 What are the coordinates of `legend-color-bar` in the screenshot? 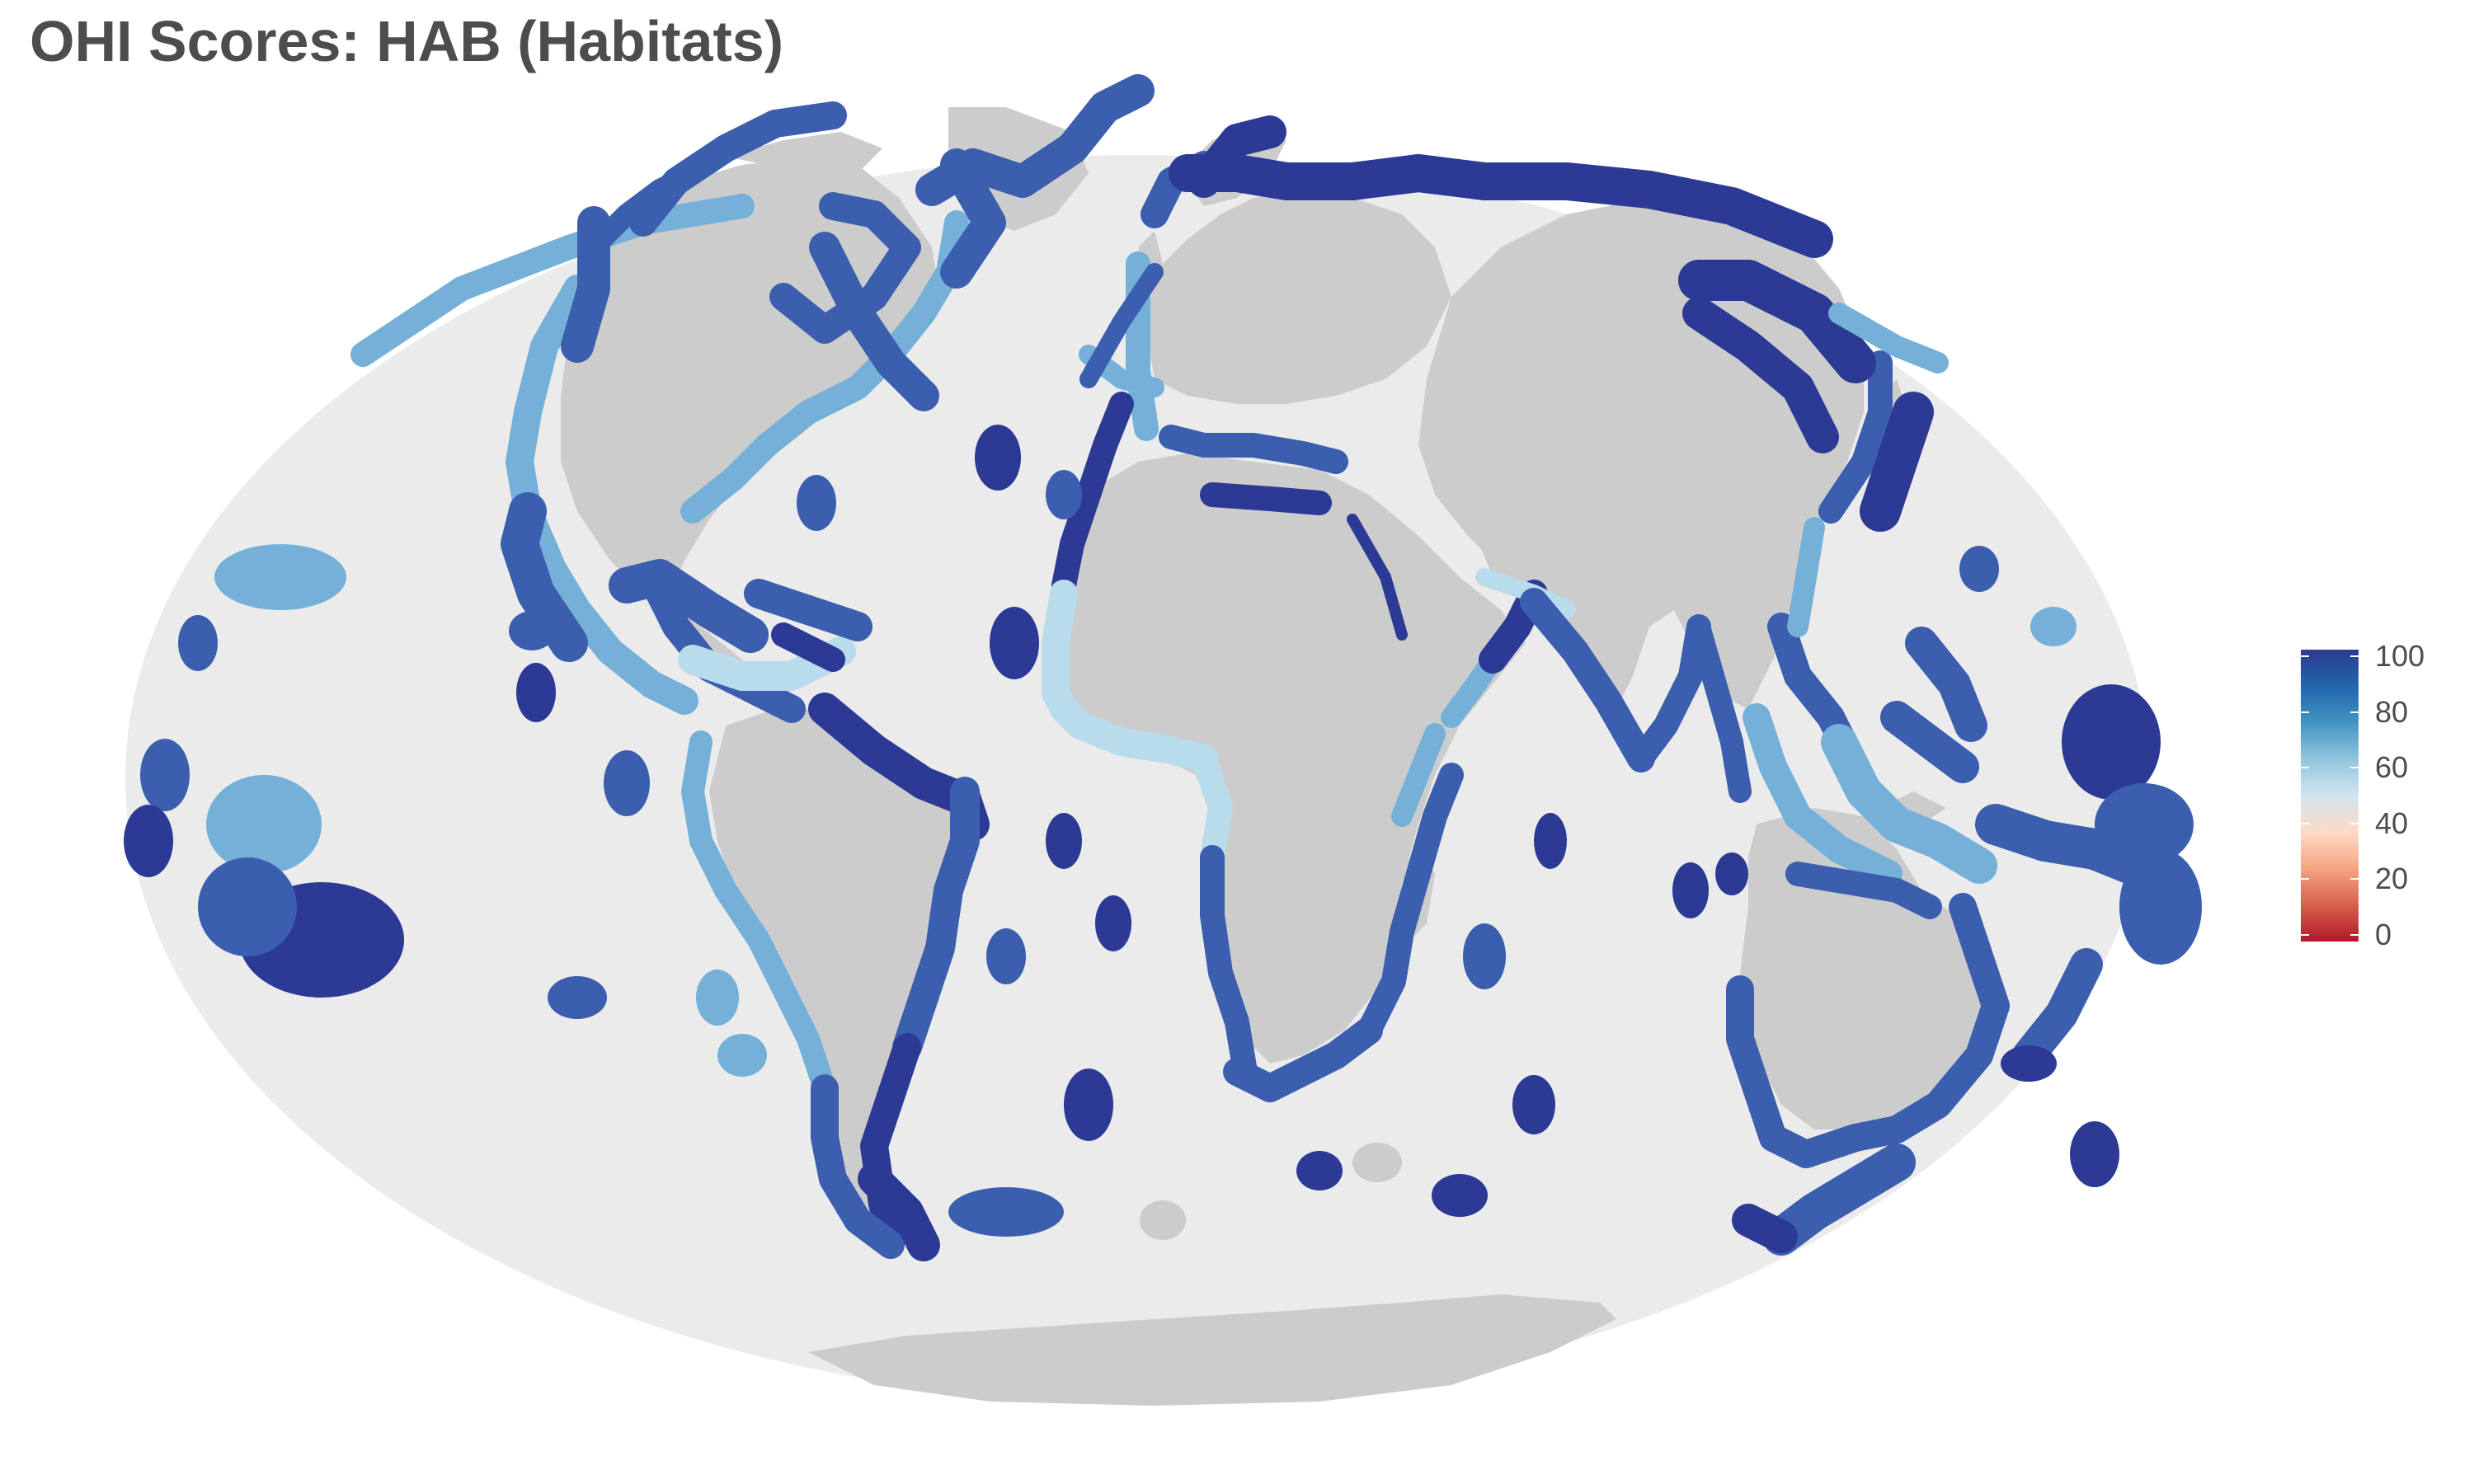 It's located at (2330, 796).